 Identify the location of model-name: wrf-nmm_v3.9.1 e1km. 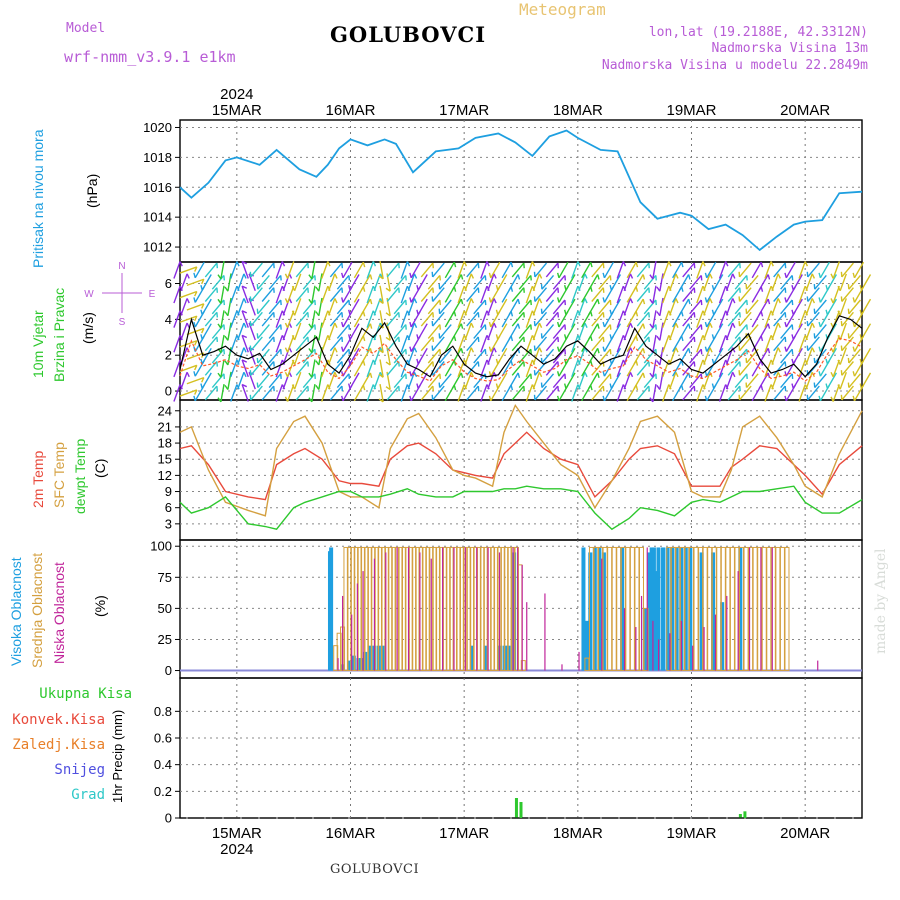
(150, 57).